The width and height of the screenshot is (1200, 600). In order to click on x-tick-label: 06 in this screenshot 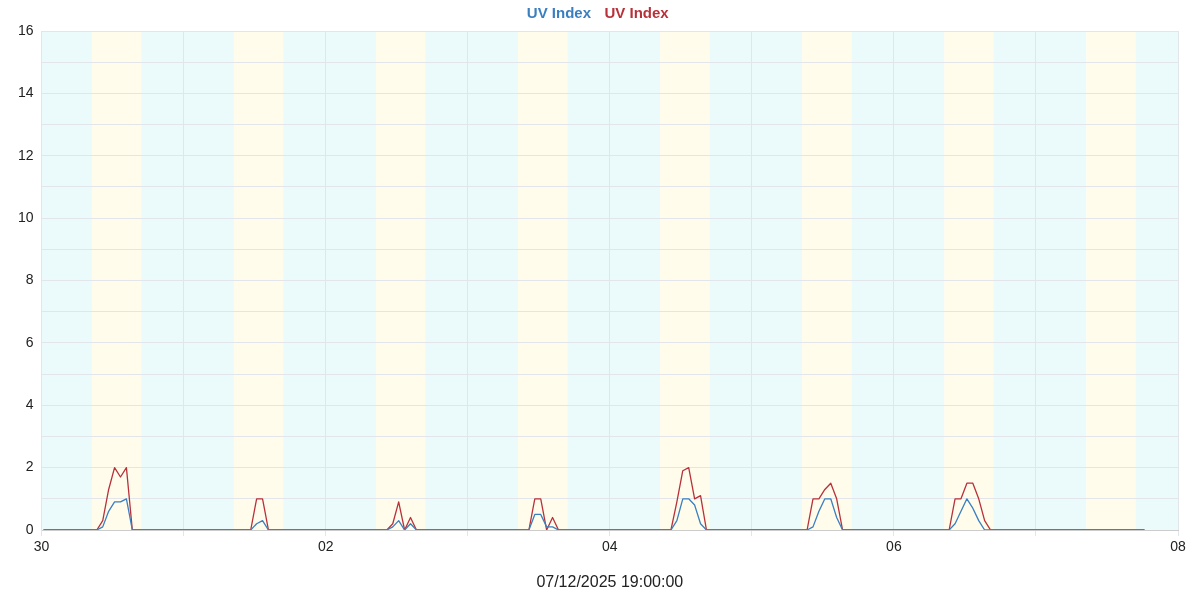, I will do `click(894, 546)`.